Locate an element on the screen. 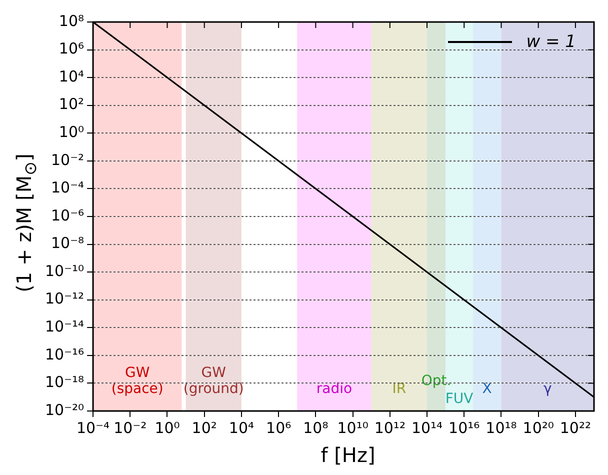 The image size is (608, 475). y-tick-label: 10² is located at coordinates (71, 104).